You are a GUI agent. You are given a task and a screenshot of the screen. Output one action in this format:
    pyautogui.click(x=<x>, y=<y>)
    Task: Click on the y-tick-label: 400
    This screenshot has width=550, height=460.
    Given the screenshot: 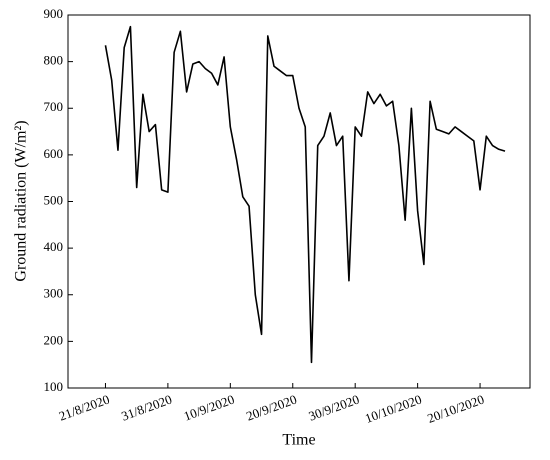 What is the action you would take?
    pyautogui.click(x=54, y=246)
    